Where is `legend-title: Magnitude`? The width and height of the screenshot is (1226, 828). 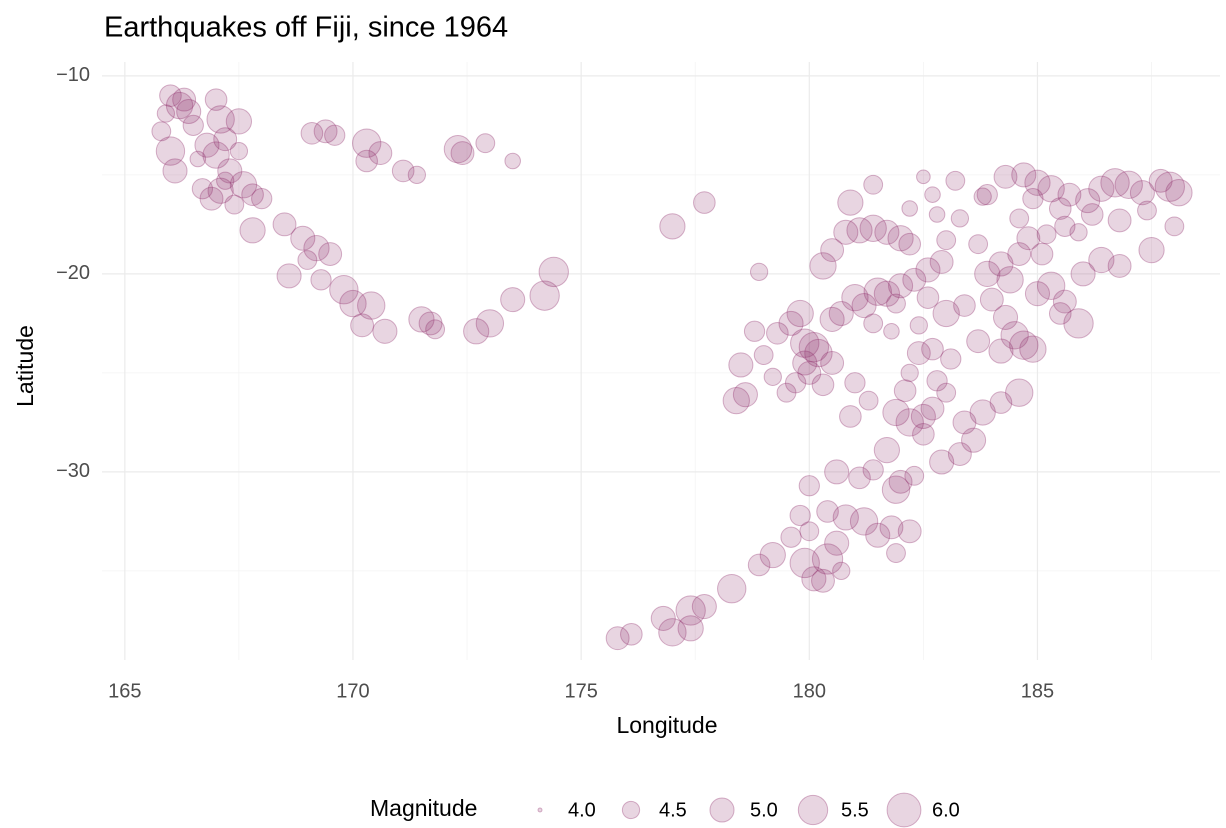 legend-title: Magnitude is located at coordinates (423, 808).